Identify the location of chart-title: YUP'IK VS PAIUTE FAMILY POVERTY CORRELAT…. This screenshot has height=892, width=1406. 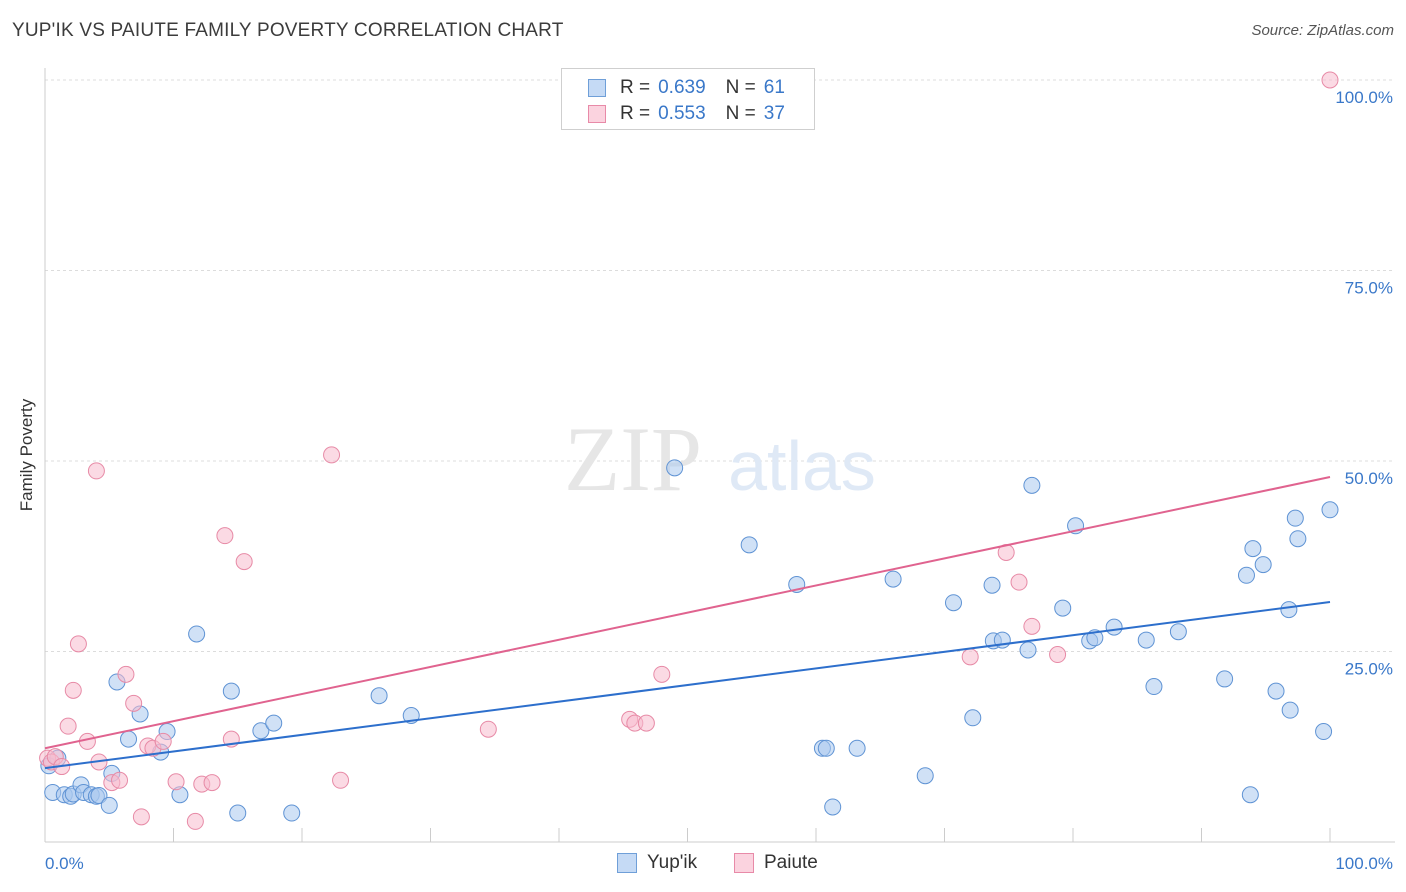
(288, 30).